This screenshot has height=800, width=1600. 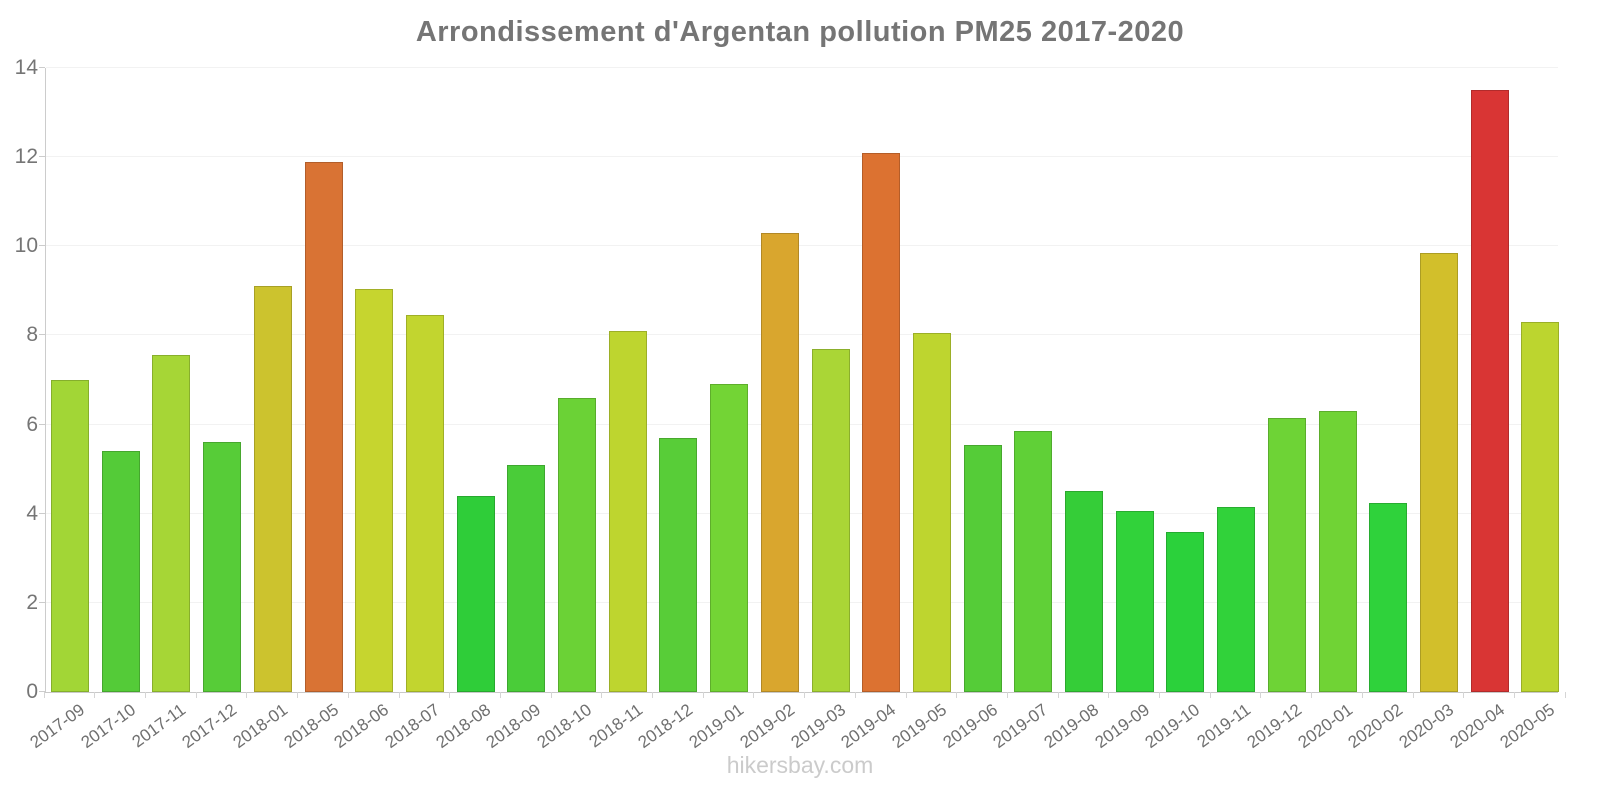 What do you see at coordinates (26, 67) in the screenshot?
I see `y-tick-label-14: 14` at bounding box center [26, 67].